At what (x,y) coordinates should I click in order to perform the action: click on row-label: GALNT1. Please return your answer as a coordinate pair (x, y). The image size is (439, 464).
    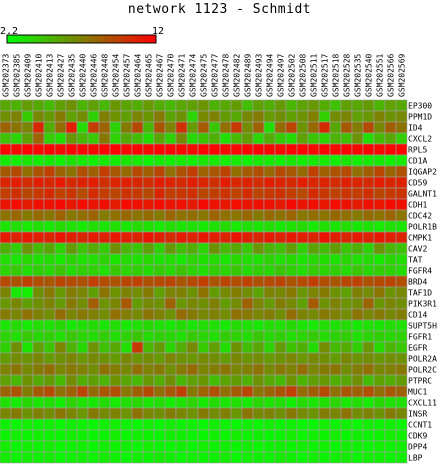
    Looking at the image, I should click on (422, 194).